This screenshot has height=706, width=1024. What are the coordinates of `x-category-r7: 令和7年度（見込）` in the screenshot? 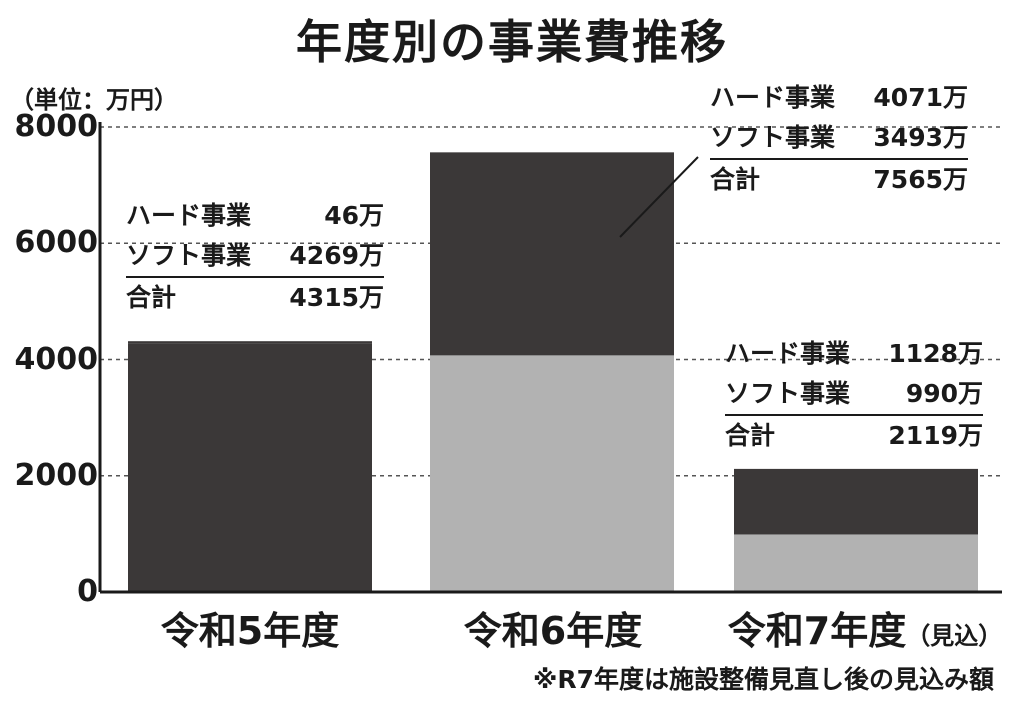 It's located at (865, 631).